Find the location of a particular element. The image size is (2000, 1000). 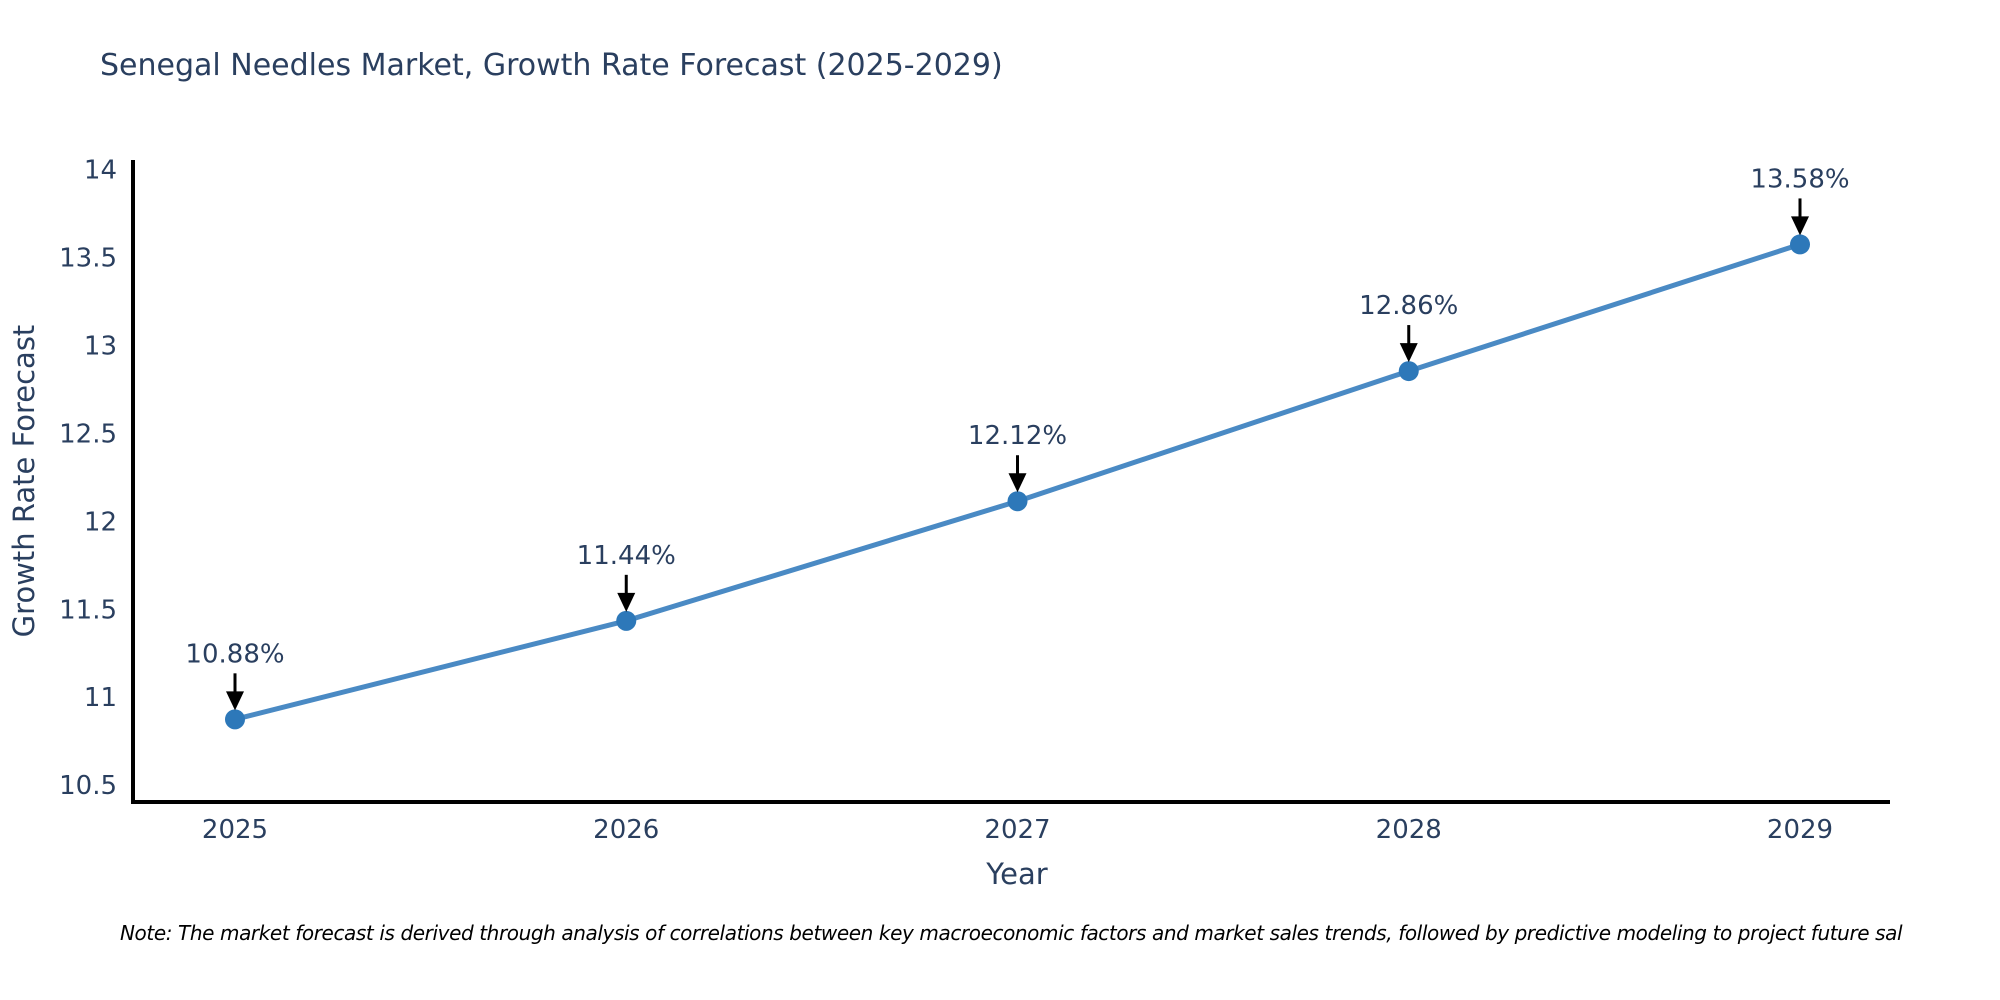

data-point-2026 is located at coordinates (626, 620).